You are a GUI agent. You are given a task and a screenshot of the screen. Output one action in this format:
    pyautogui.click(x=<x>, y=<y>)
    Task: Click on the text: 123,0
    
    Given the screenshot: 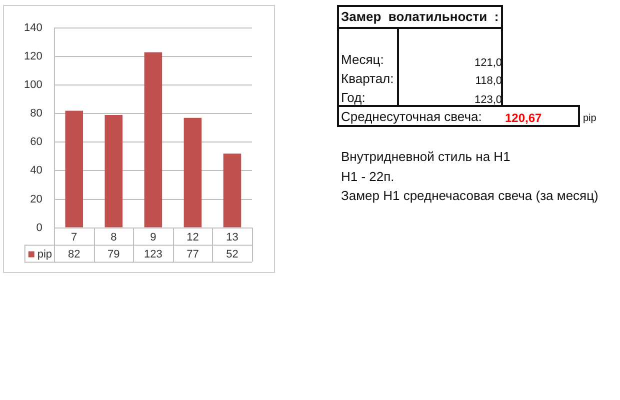 What is the action you would take?
    pyautogui.click(x=488, y=100)
    